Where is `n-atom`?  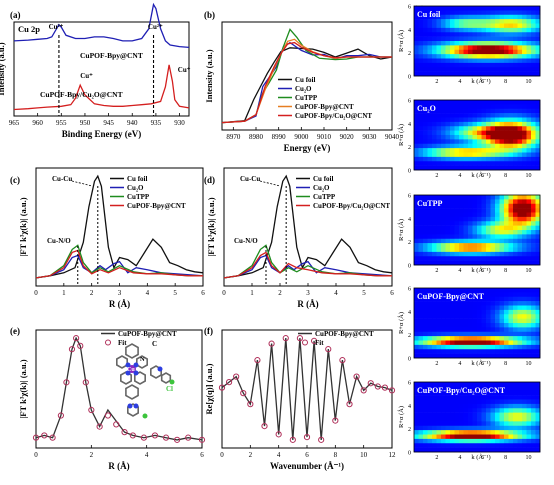
n-atom is located at coordinates (130, 406).